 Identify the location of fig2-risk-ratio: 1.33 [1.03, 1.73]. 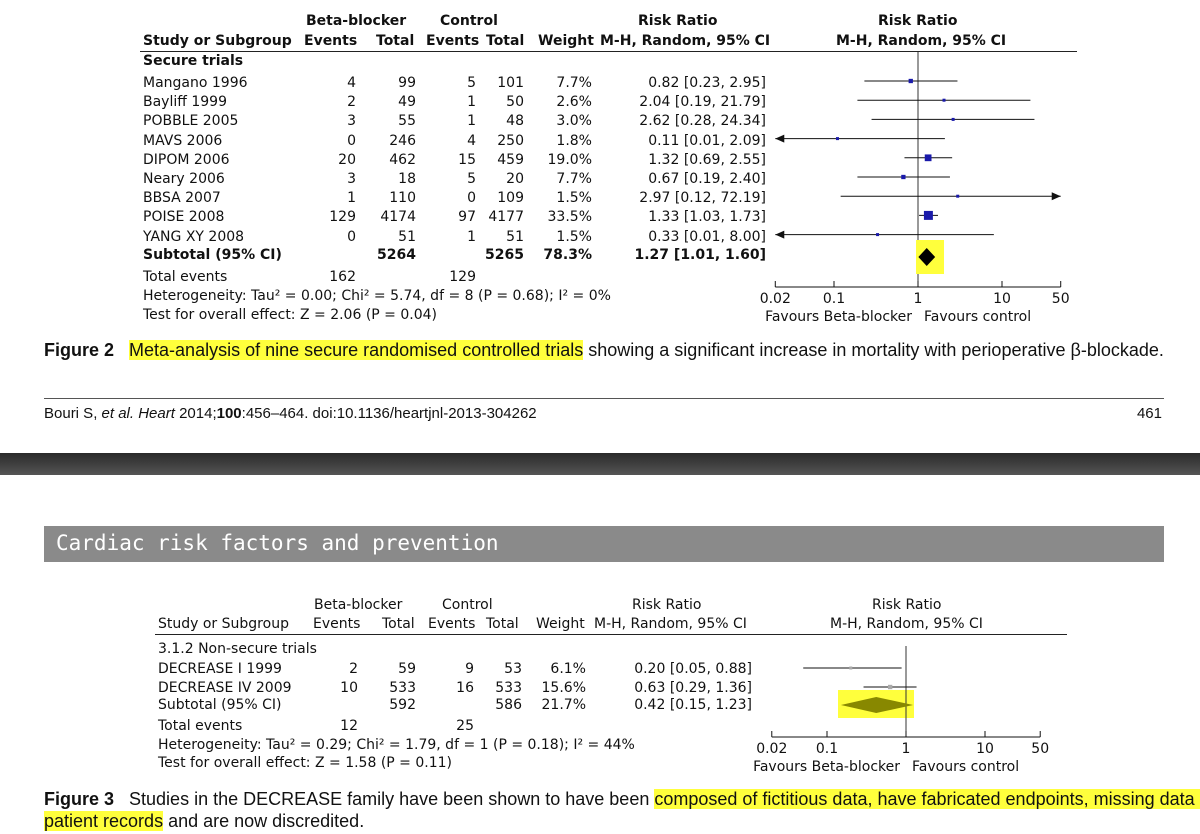
(707, 217).